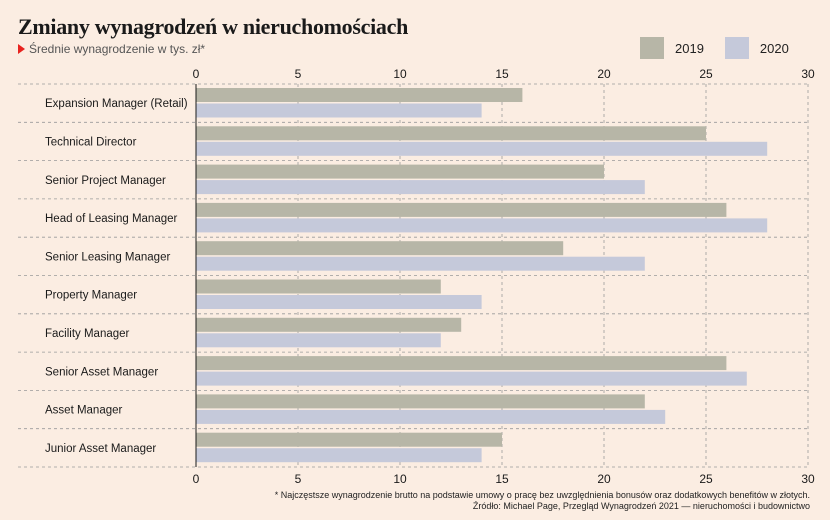  Describe the element at coordinates (100, 449) in the screenshot. I see `category-label: Junior Asset Manager` at that location.